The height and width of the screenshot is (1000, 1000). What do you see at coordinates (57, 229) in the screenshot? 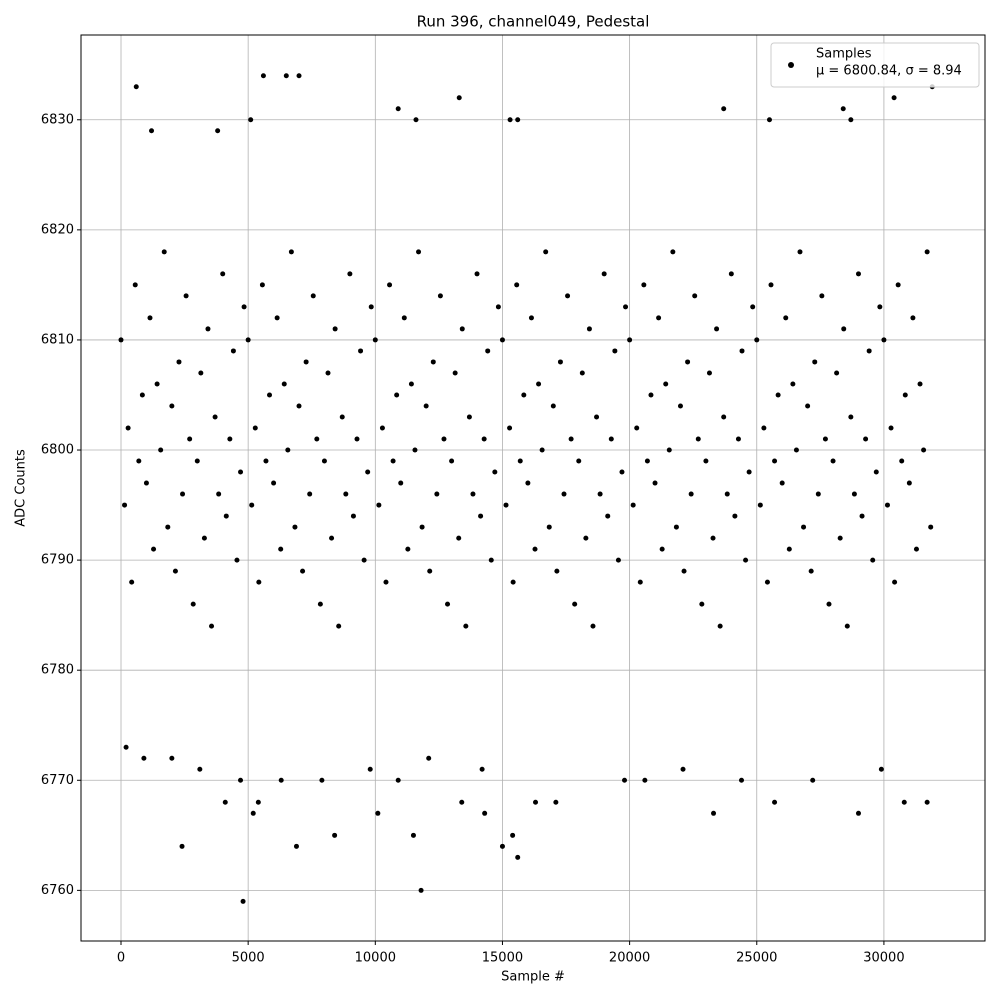
I see `y-tick-label: 6820` at bounding box center [57, 229].